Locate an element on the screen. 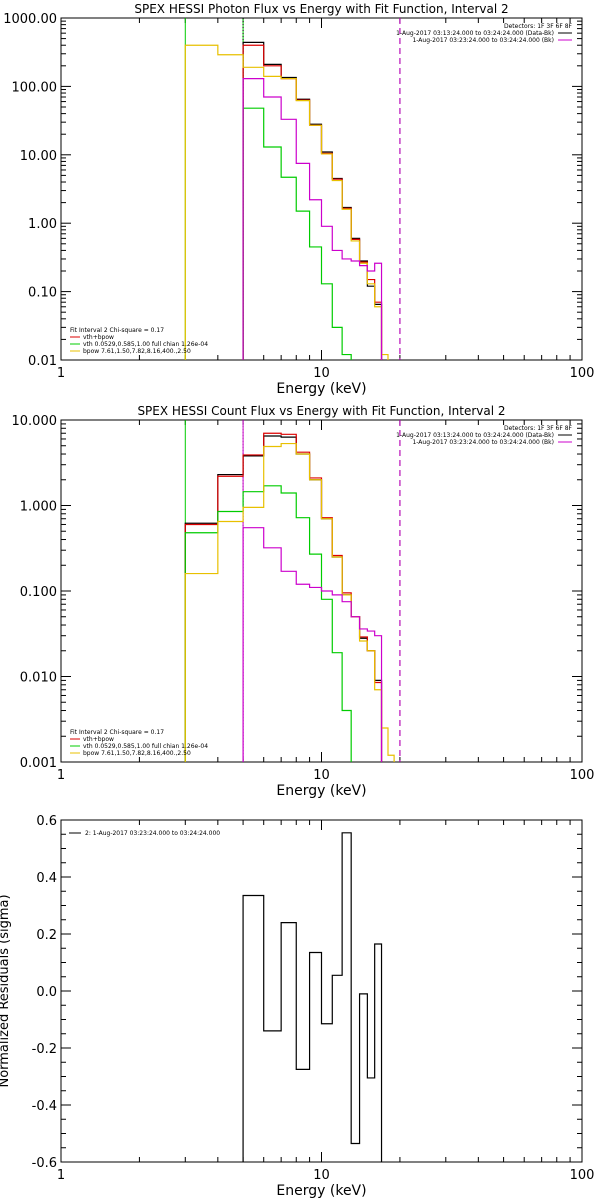 This screenshot has height=1200, width=600. y-tick-label: 1.00 is located at coordinates (42, 224).